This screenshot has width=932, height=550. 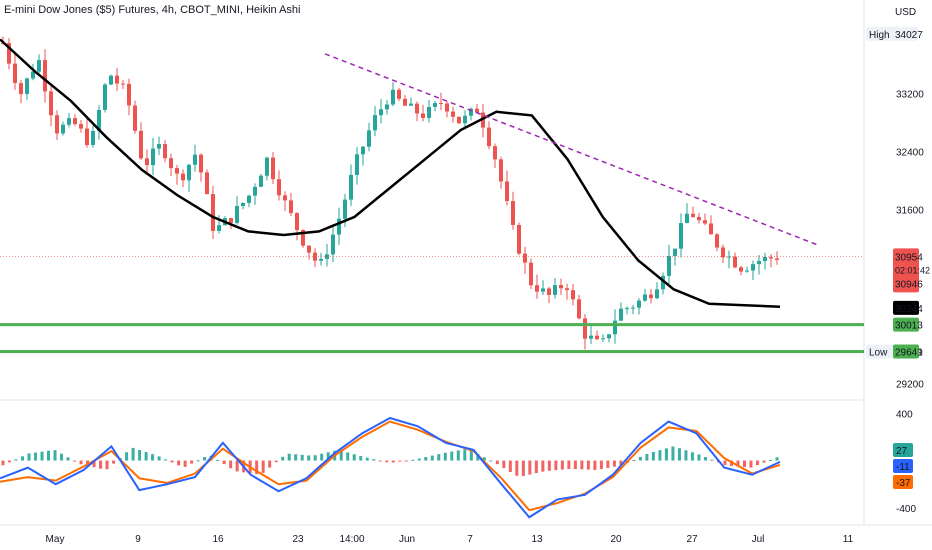 What do you see at coordinates (905, 12) in the screenshot?
I see `currency-label: USD` at bounding box center [905, 12].